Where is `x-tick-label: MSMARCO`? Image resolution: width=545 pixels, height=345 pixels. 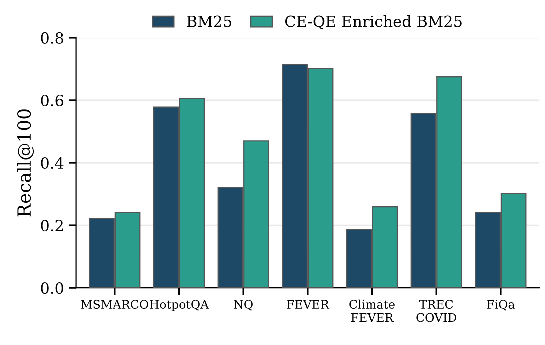
x-tick-label: MSMARCO is located at coordinates (114, 305).